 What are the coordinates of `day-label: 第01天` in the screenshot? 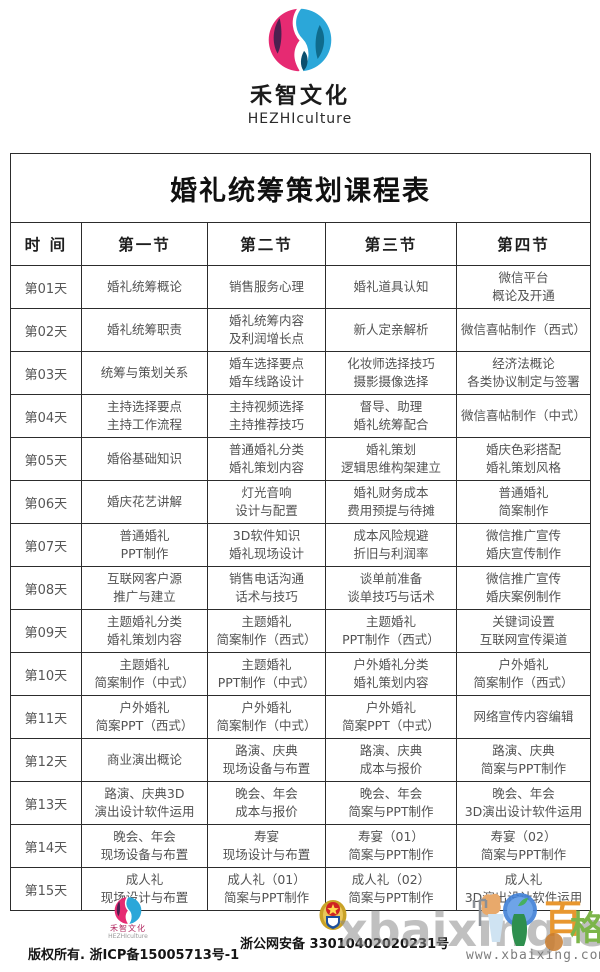 It's located at (46, 287).